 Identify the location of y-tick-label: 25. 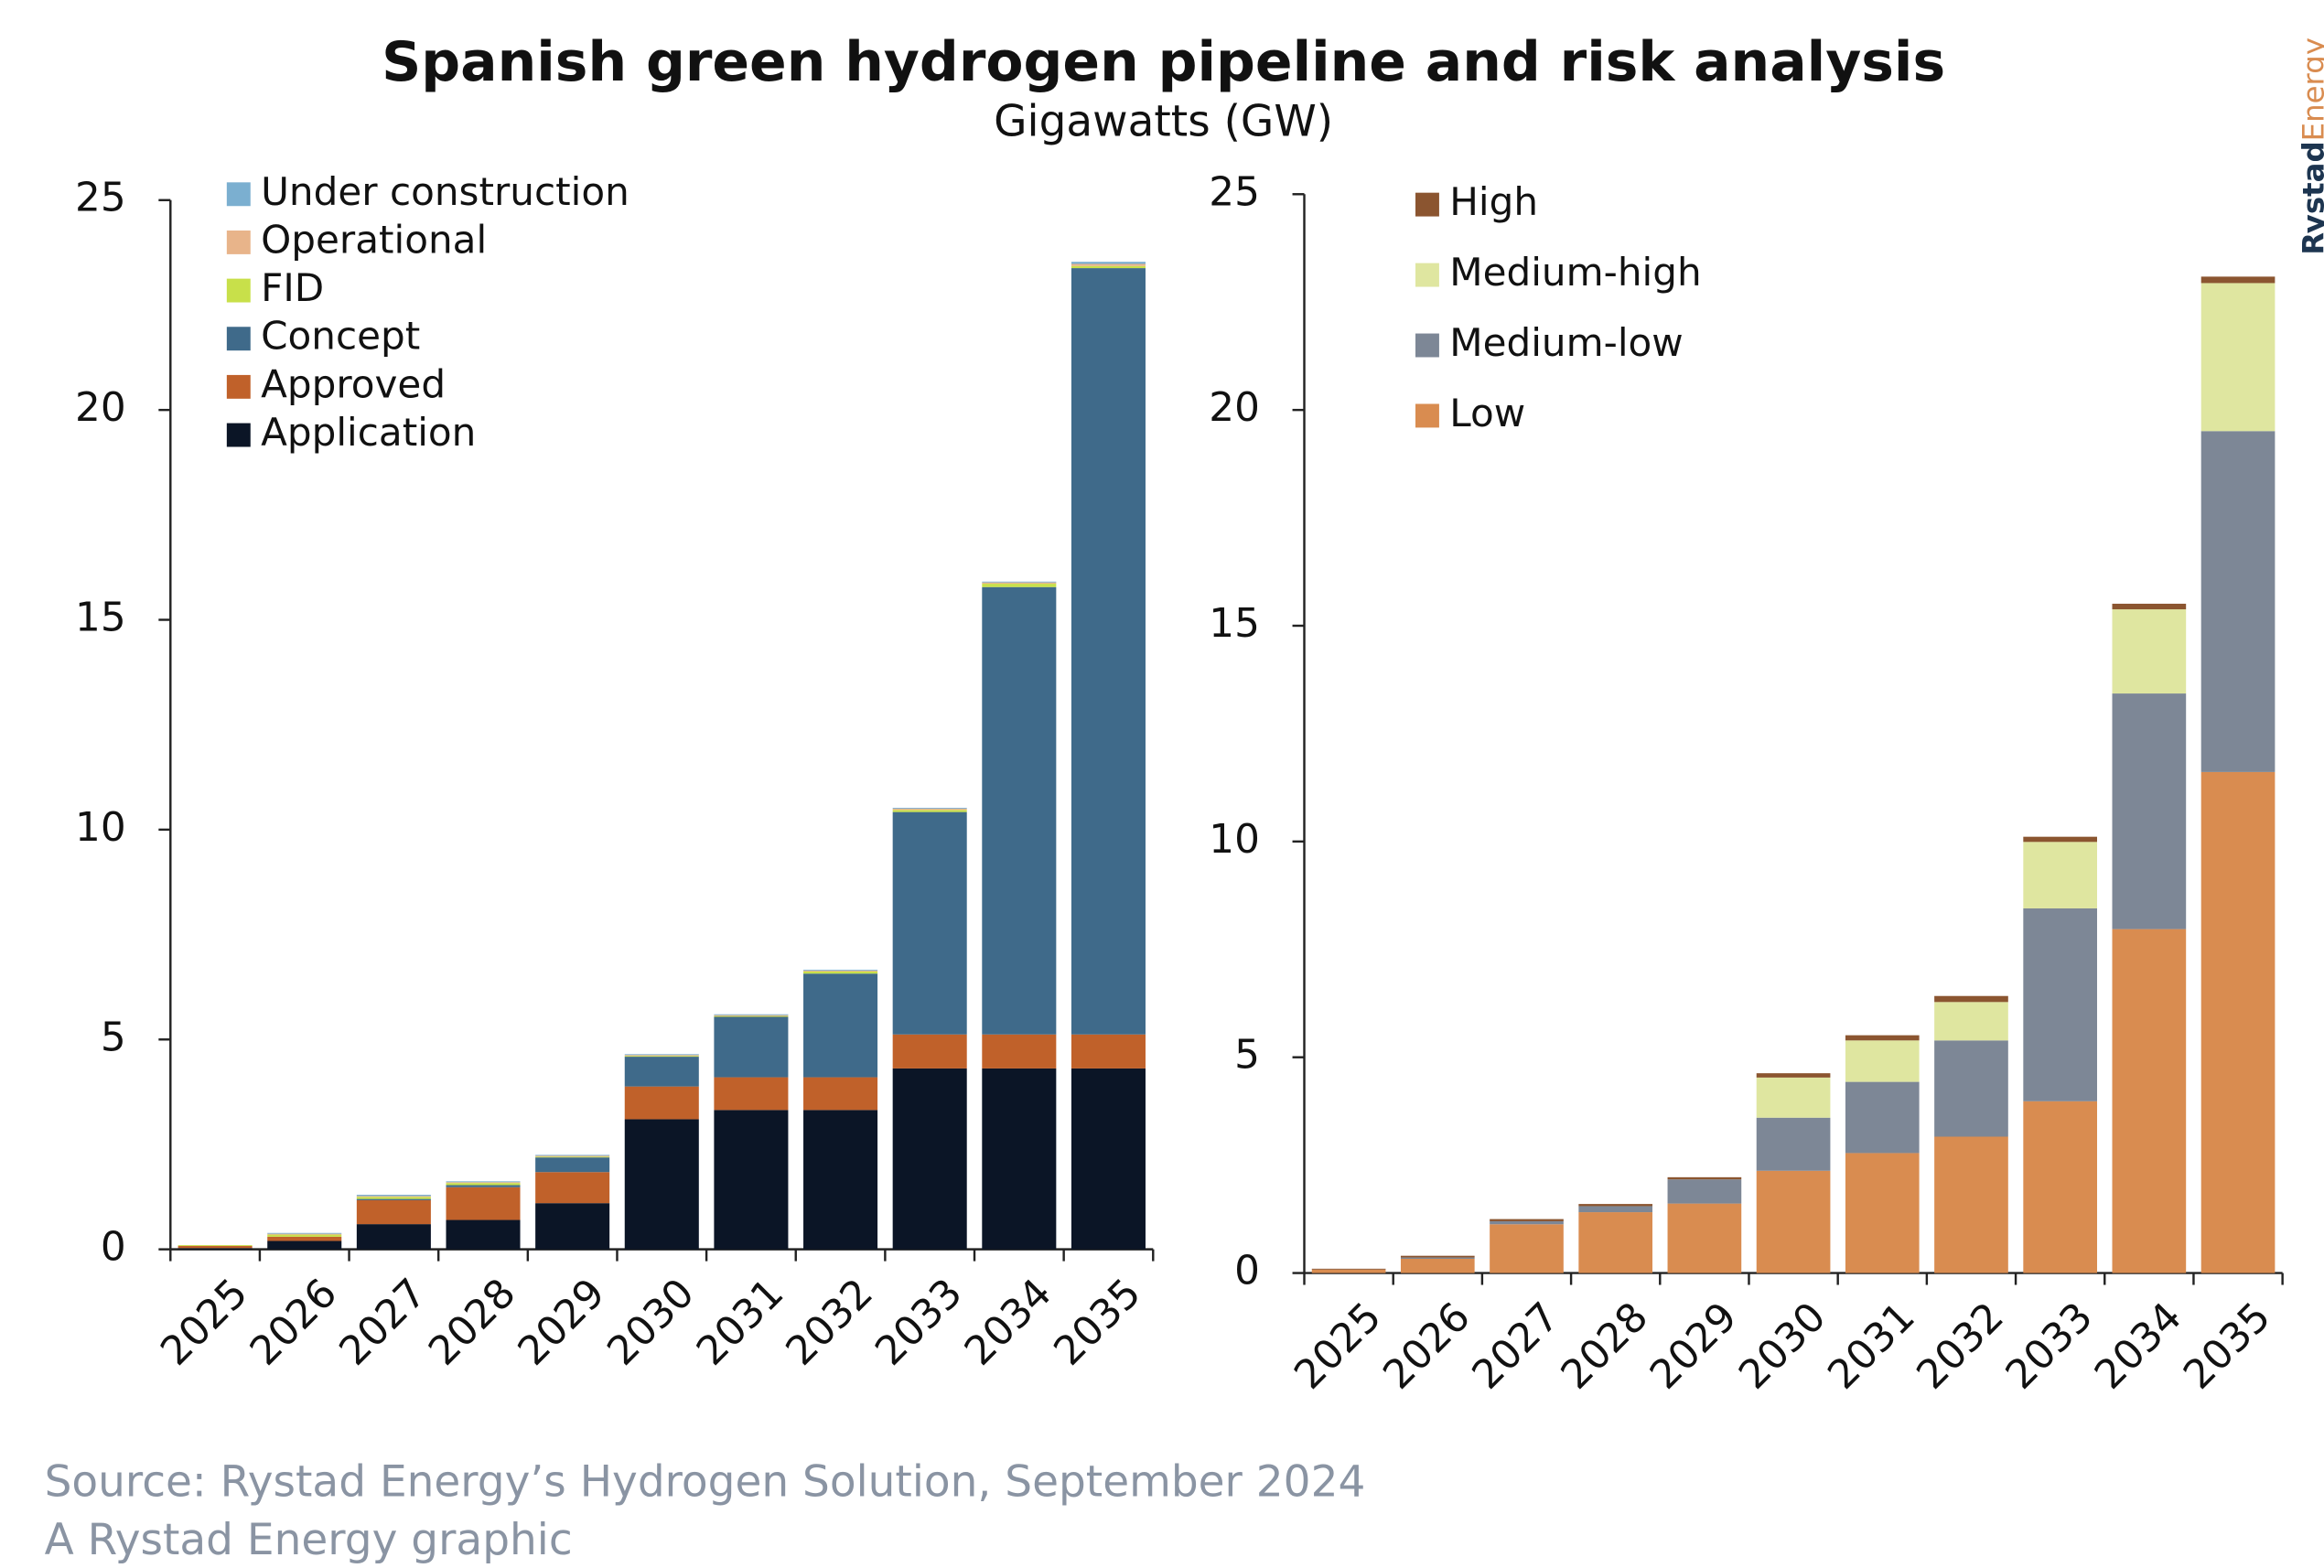
(100, 198).